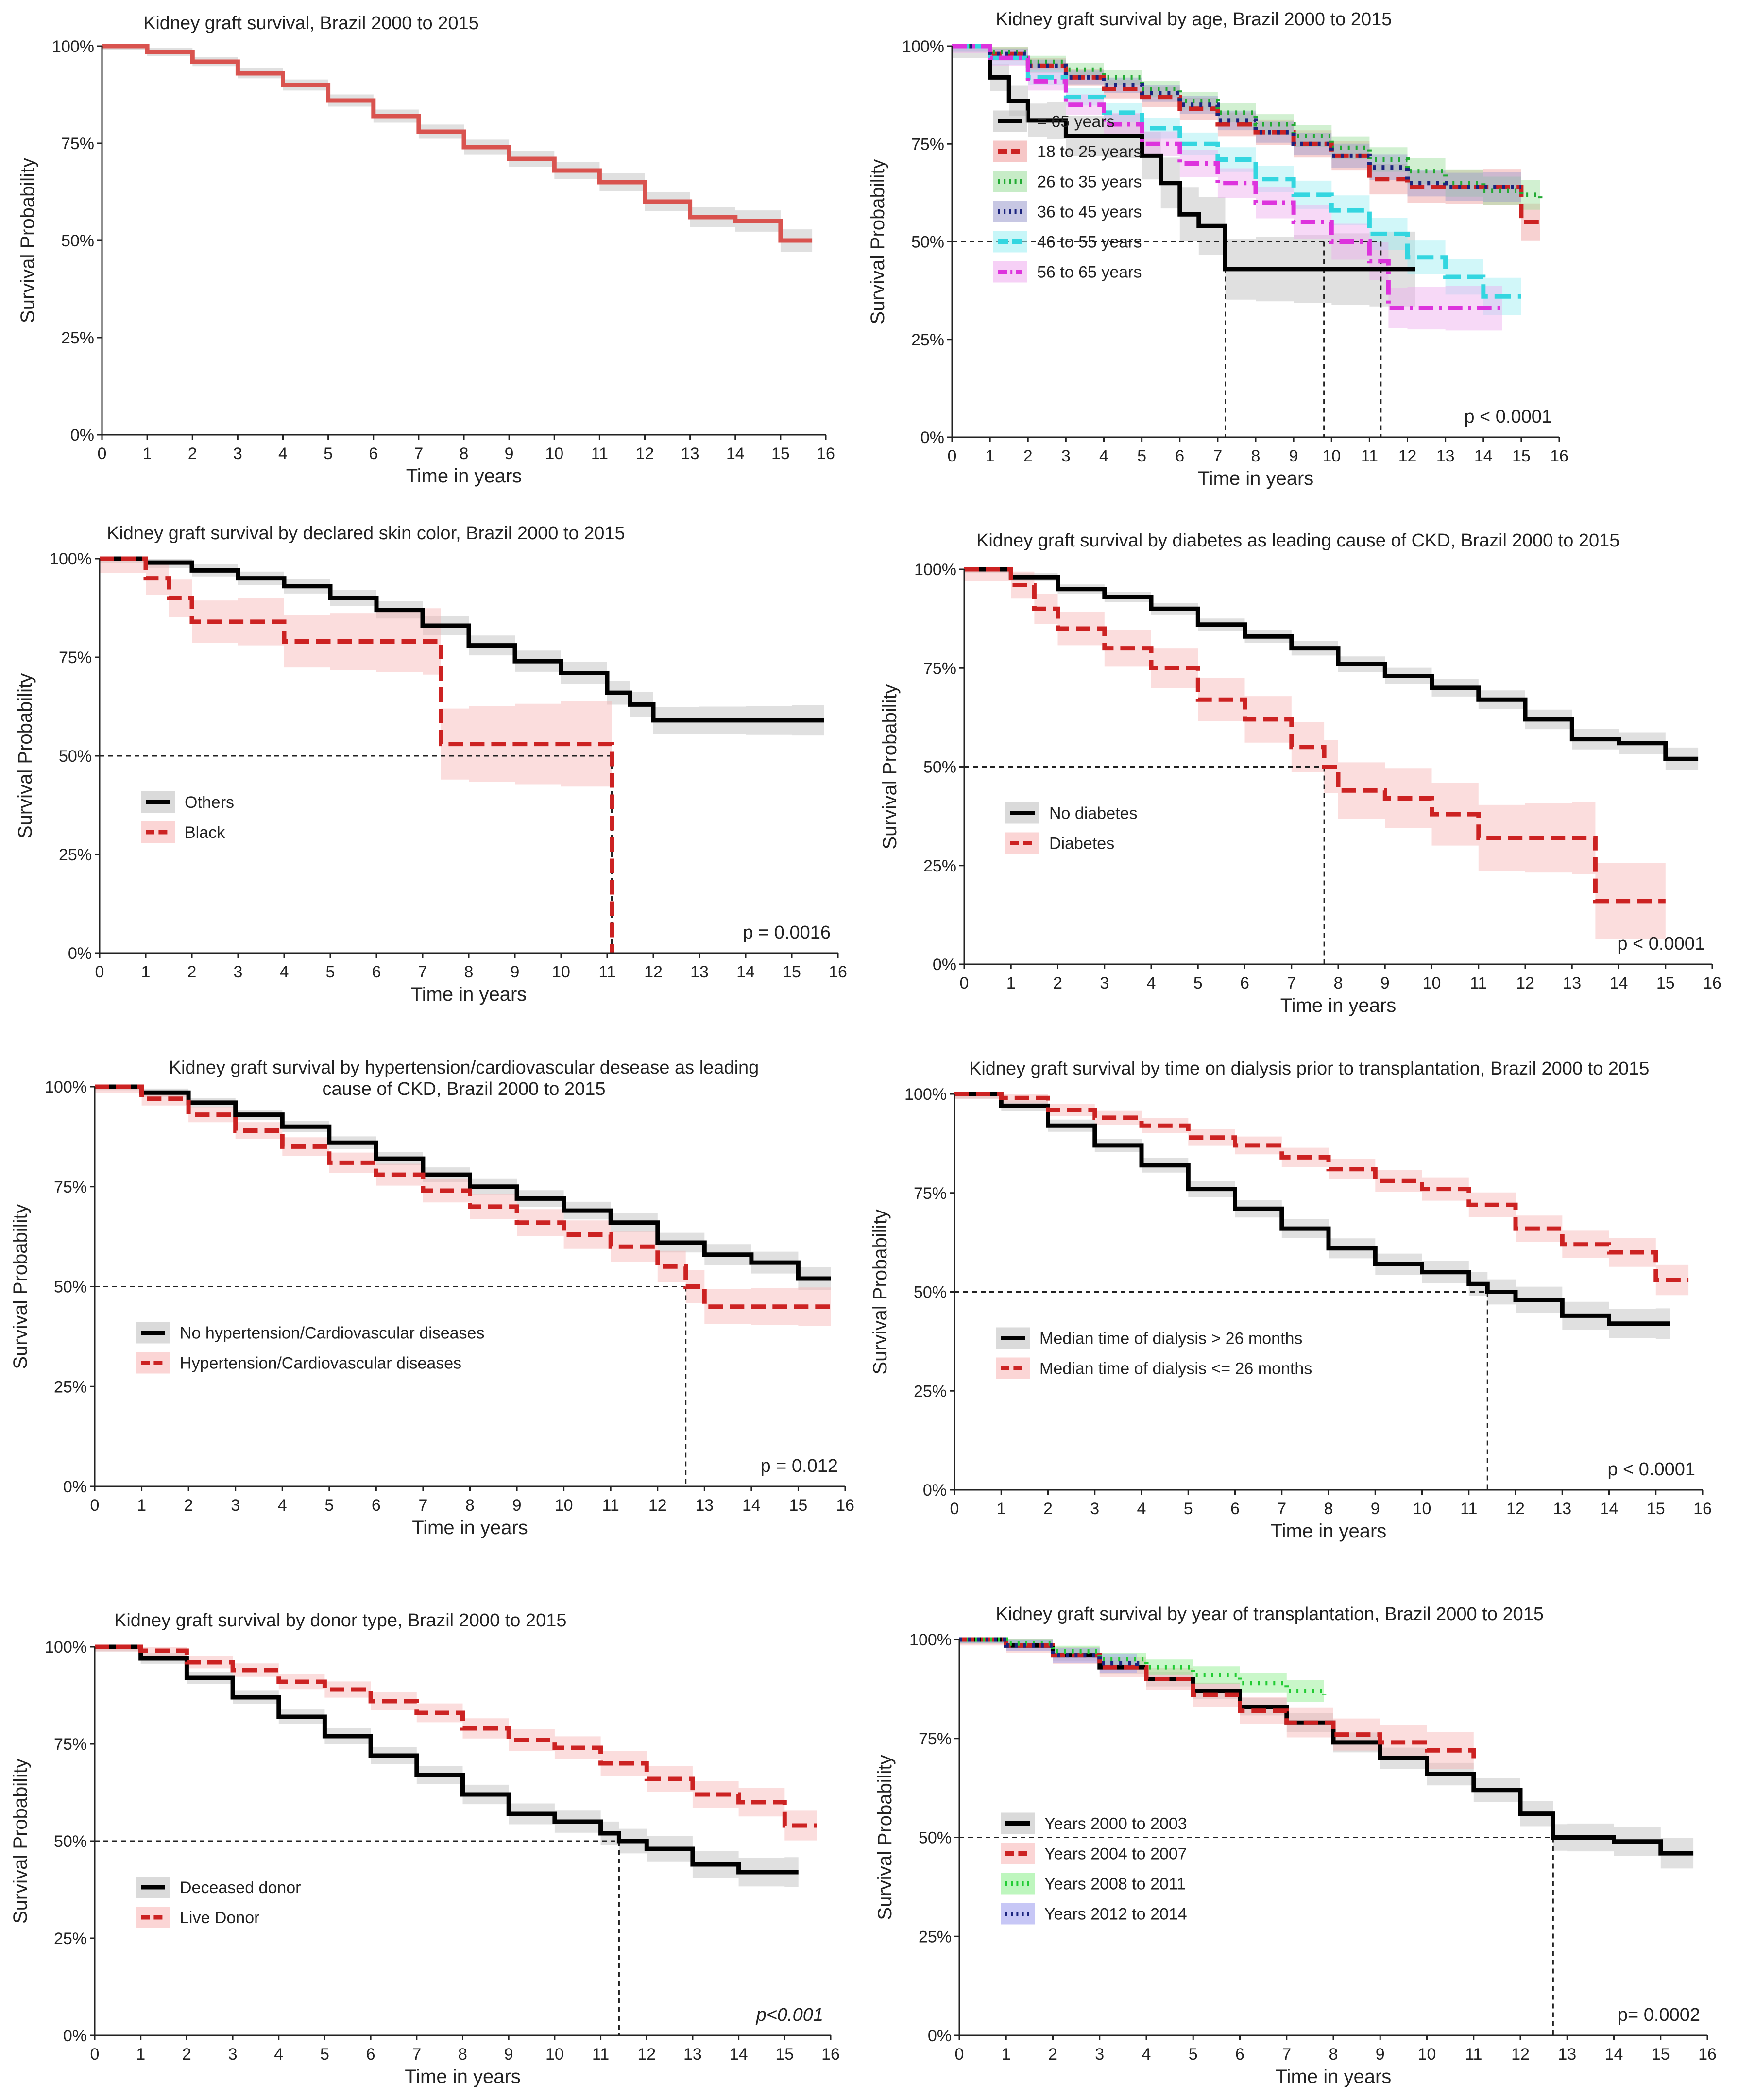 This screenshot has height=2100, width=1755. Describe the element at coordinates (1089, 152) in the screenshot. I see `legend-label: 18 to 25 years` at that location.